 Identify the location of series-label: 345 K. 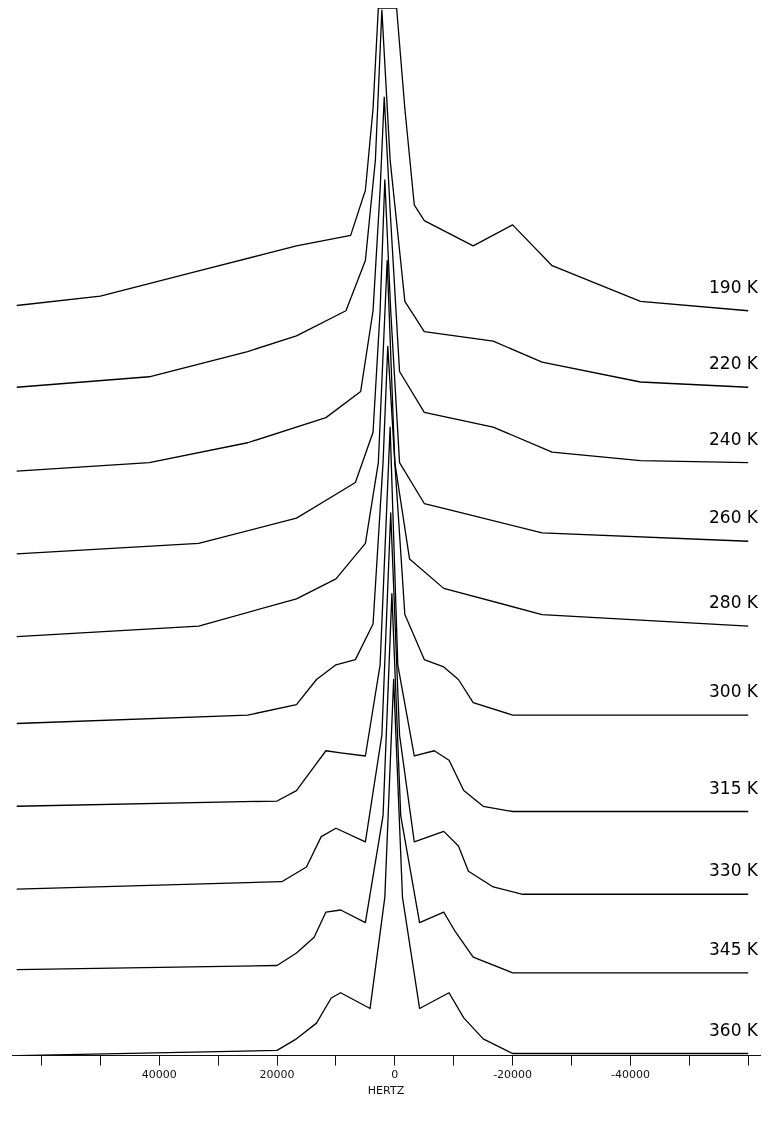
(734, 948).